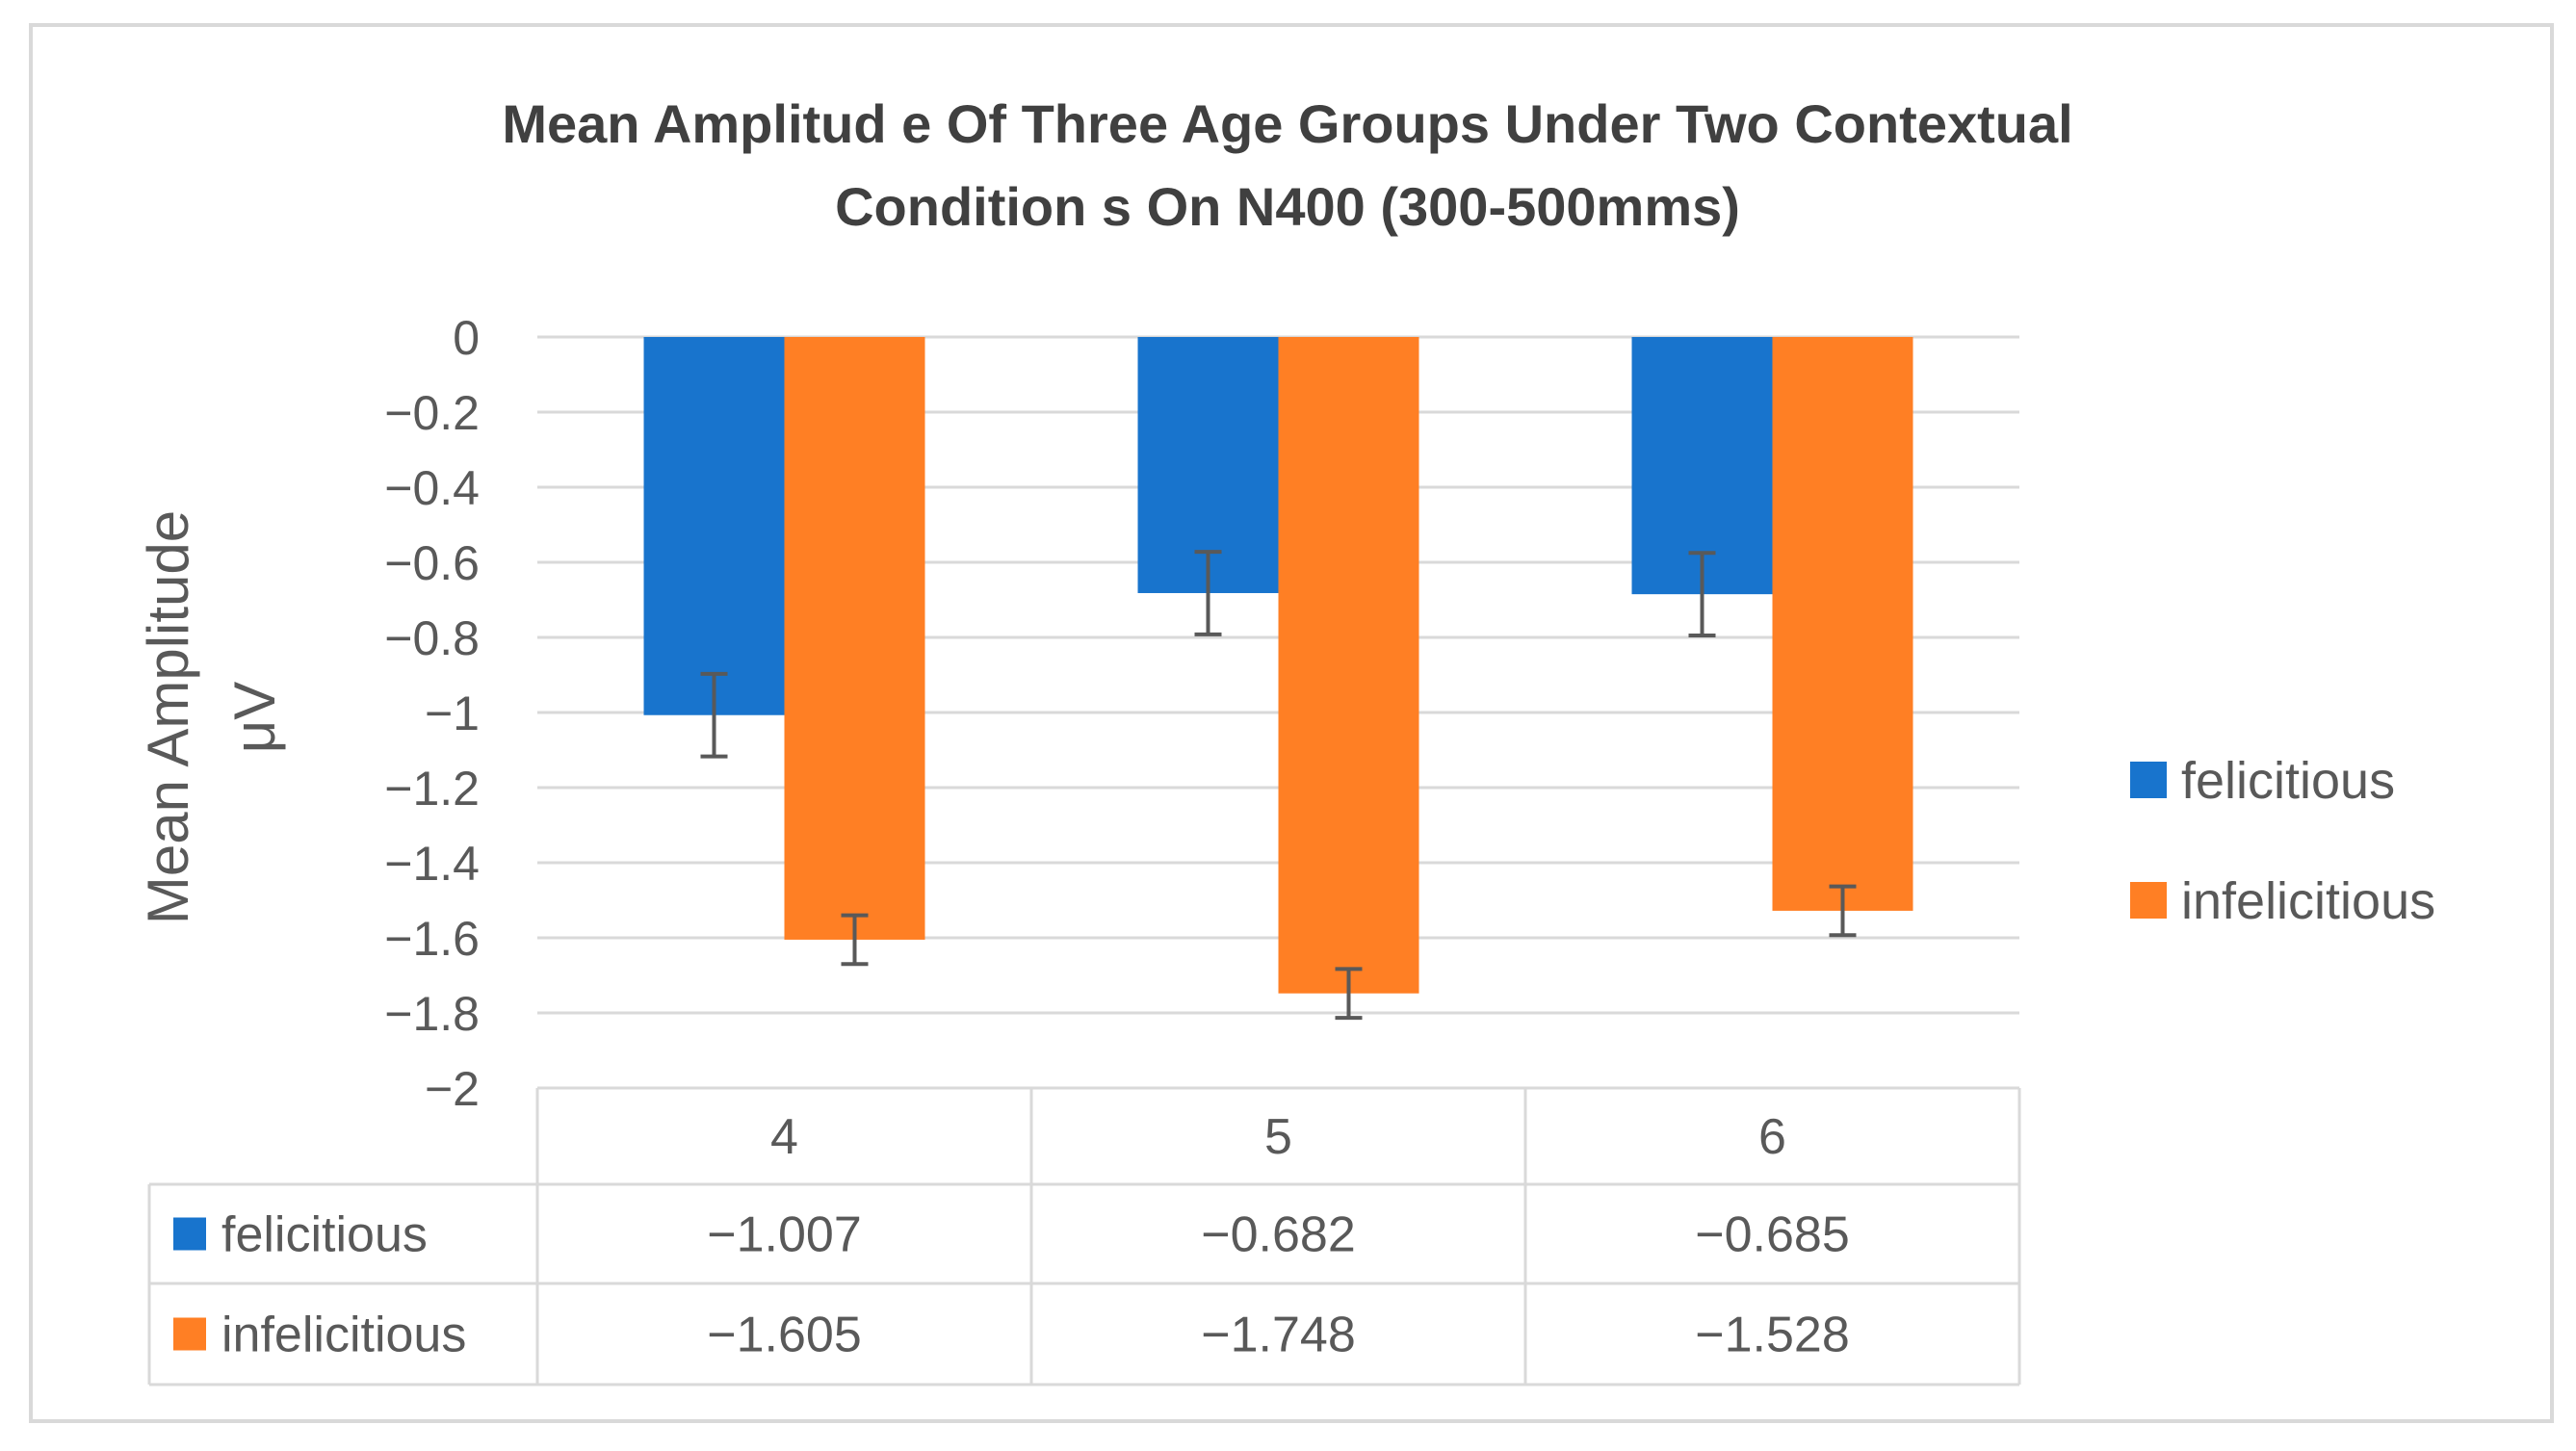 This screenshot has height=1451, width=2576. Describe the element at coordinates (168, 717) in the screenshot. I see `y-axis-label-line: Mean Amplitude` at that location.